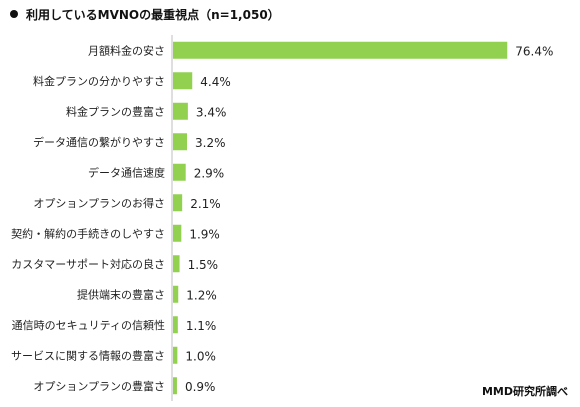  Describe the element at coordinates (126, 172) in the screenshot. I see `category-label: データ通信速度` at that location.